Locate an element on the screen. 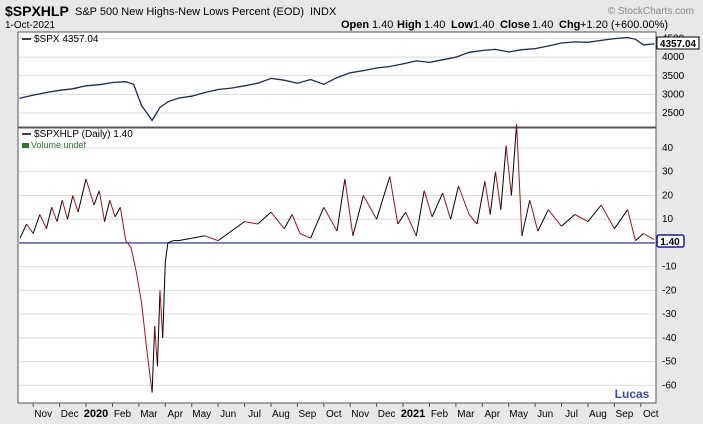  x-tick-label: Aug is located at coordinates (598, 414).